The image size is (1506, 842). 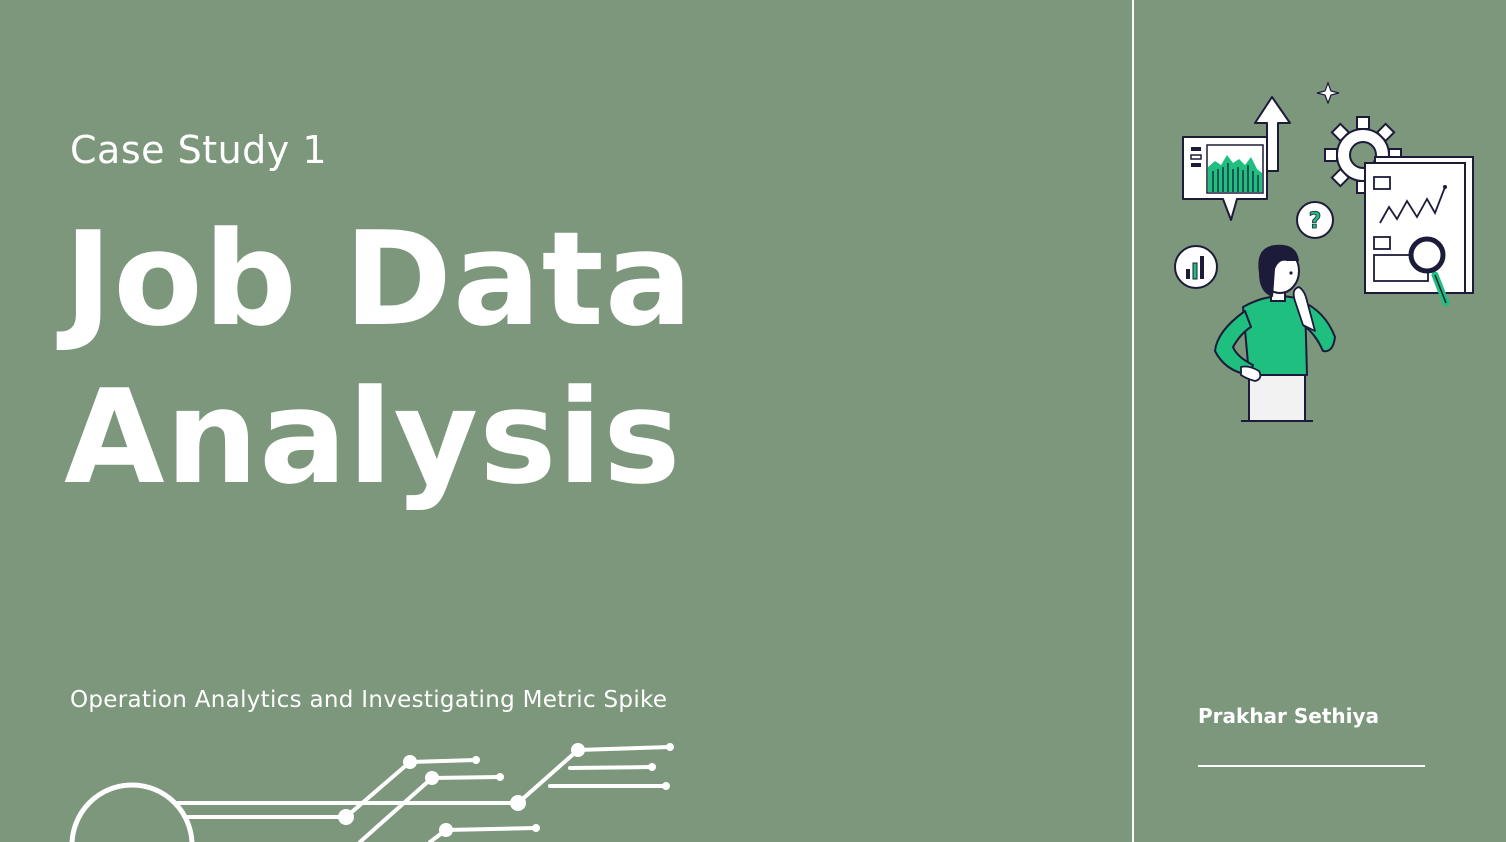 What do you see at coordinates (371, 792) in the screenshot?
I see `circuit-lines-icon` at bounding box center [371, 792].